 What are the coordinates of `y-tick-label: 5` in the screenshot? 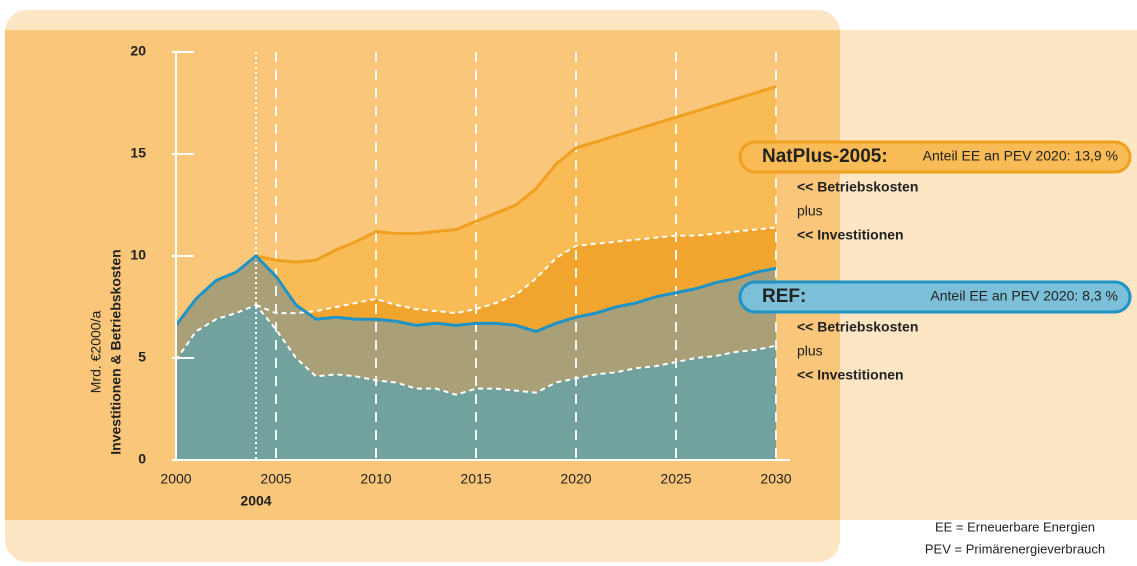 It's located at (142, 357).